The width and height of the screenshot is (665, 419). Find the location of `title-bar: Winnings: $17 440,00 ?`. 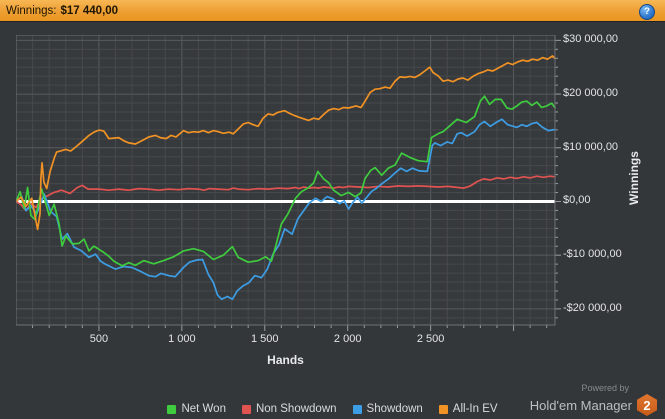

title-bar: Winnings: $17 440,00 ? is located at coordinates (332, 11).